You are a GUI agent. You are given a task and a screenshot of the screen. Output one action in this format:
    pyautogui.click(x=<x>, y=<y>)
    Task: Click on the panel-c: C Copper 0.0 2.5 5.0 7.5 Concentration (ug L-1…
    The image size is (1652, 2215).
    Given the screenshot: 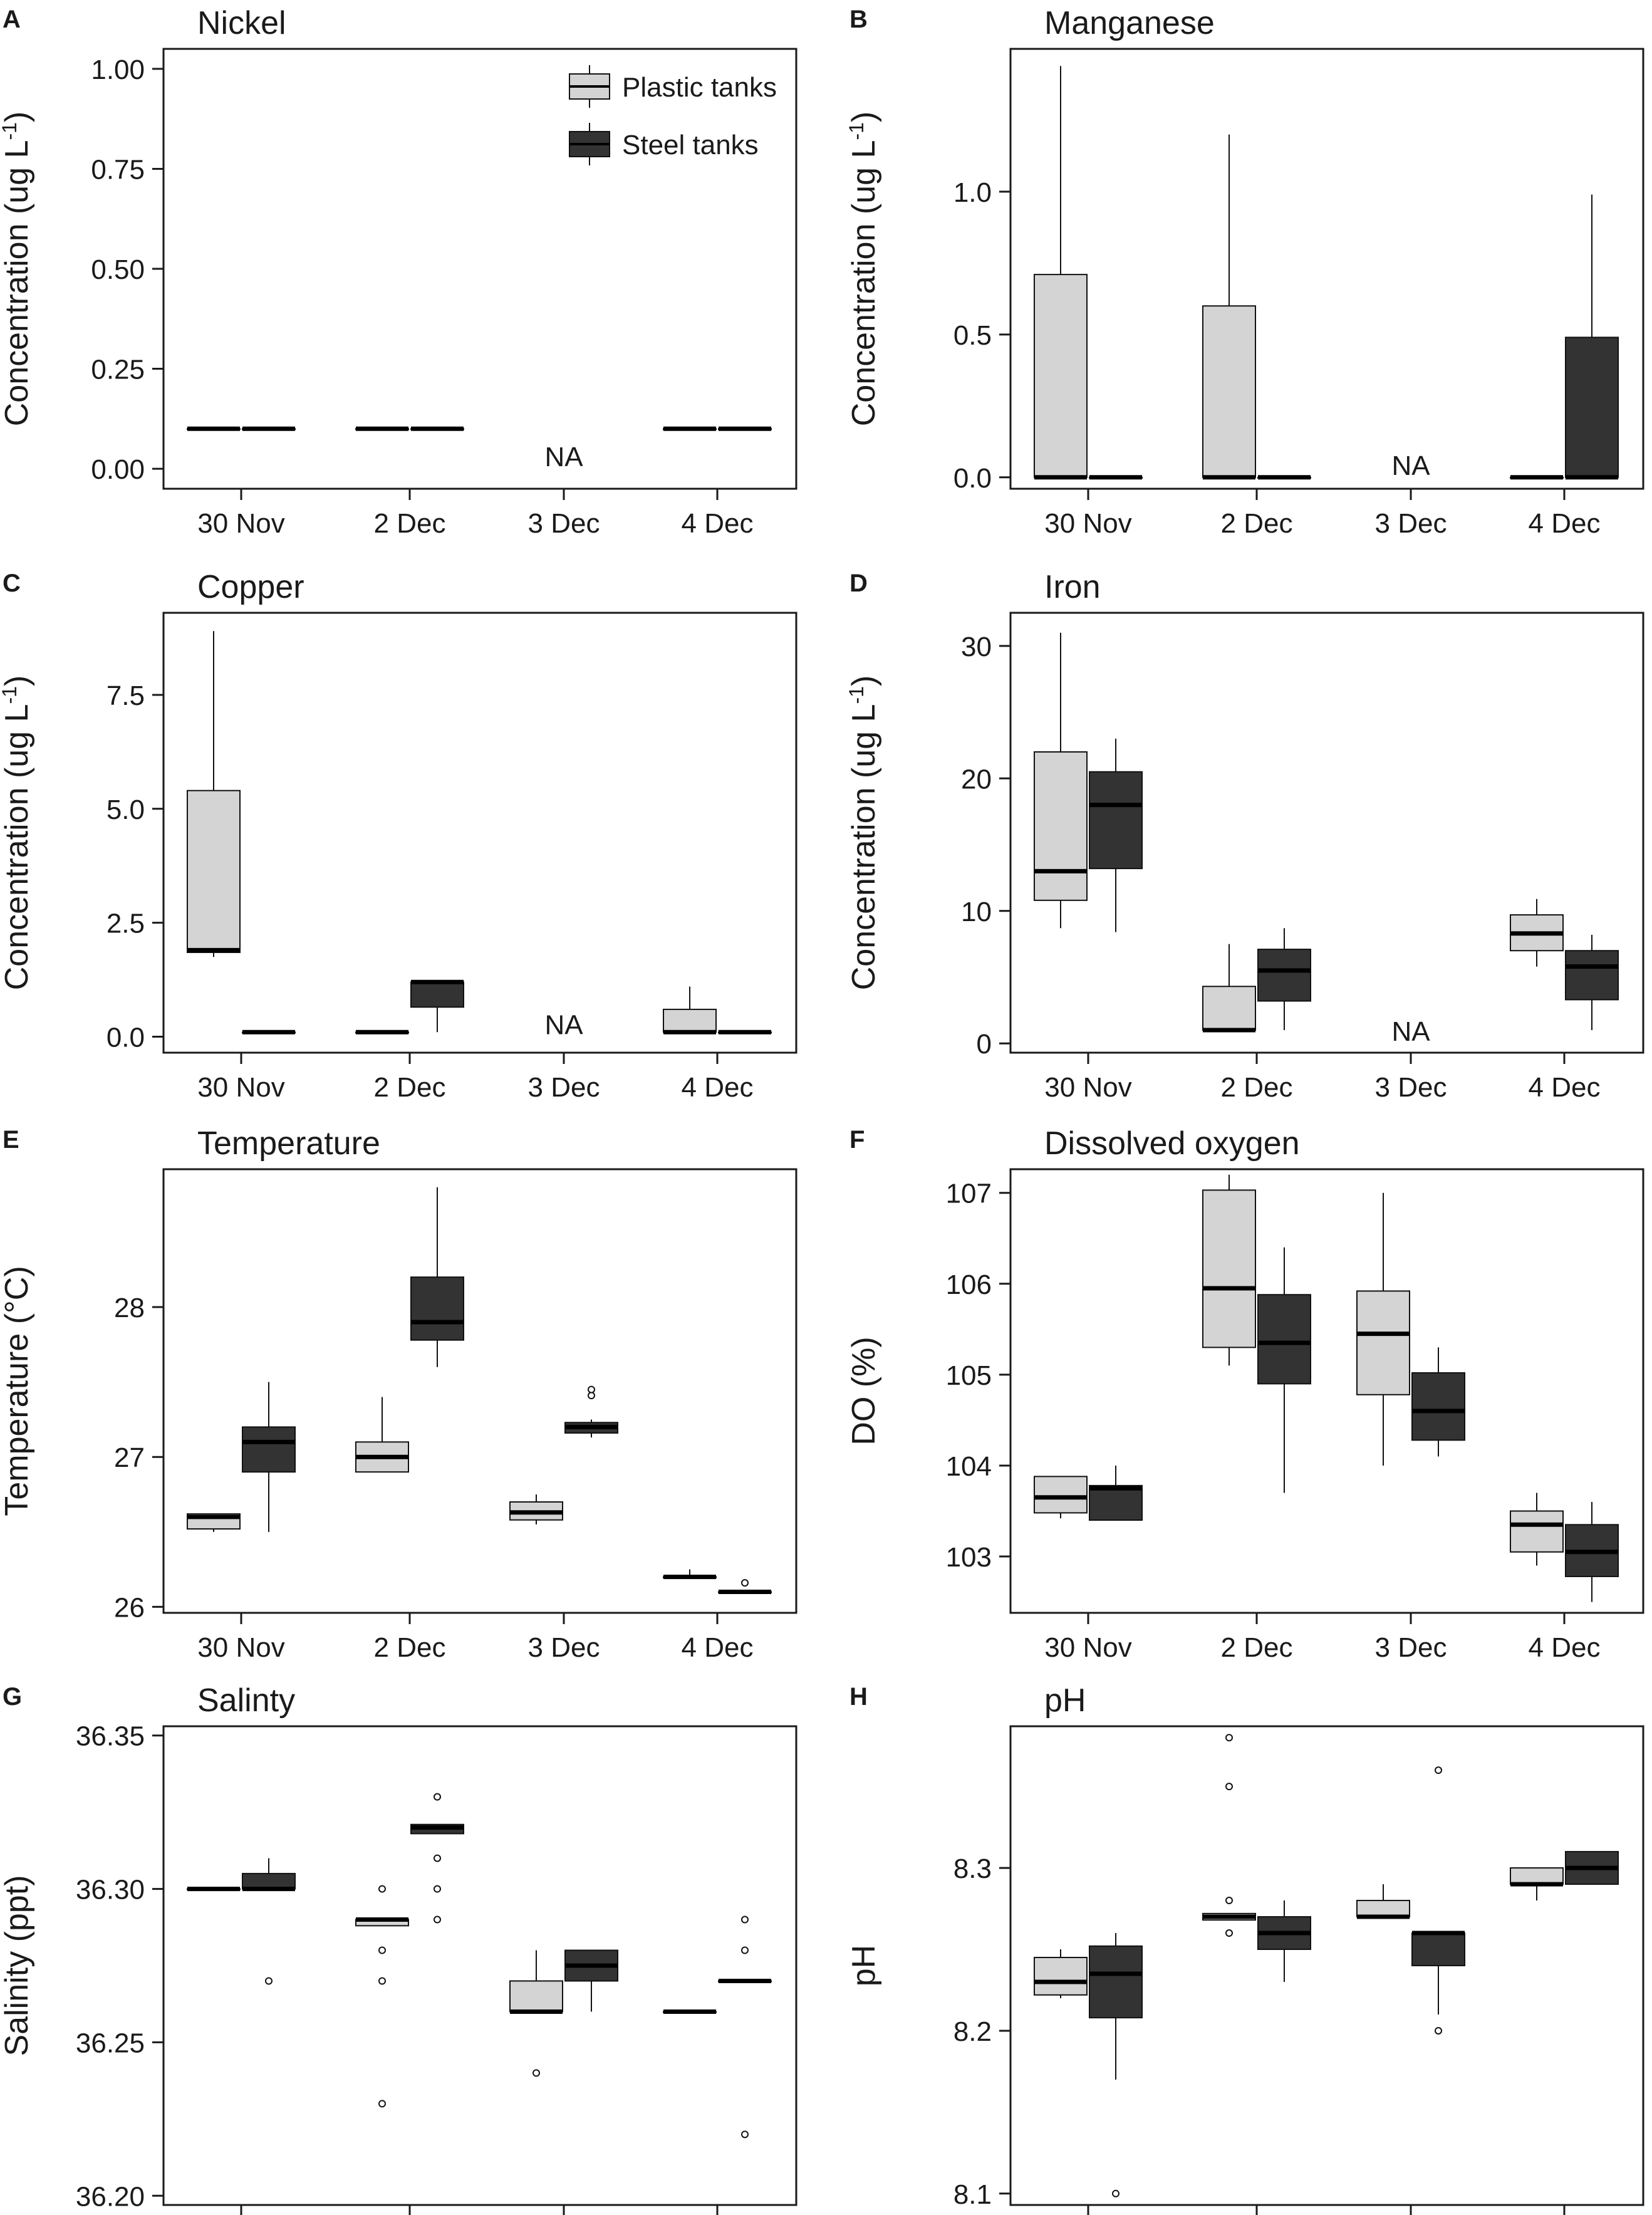 What is the action you would take?
    pyautogui.click(x=398, y=836)
    